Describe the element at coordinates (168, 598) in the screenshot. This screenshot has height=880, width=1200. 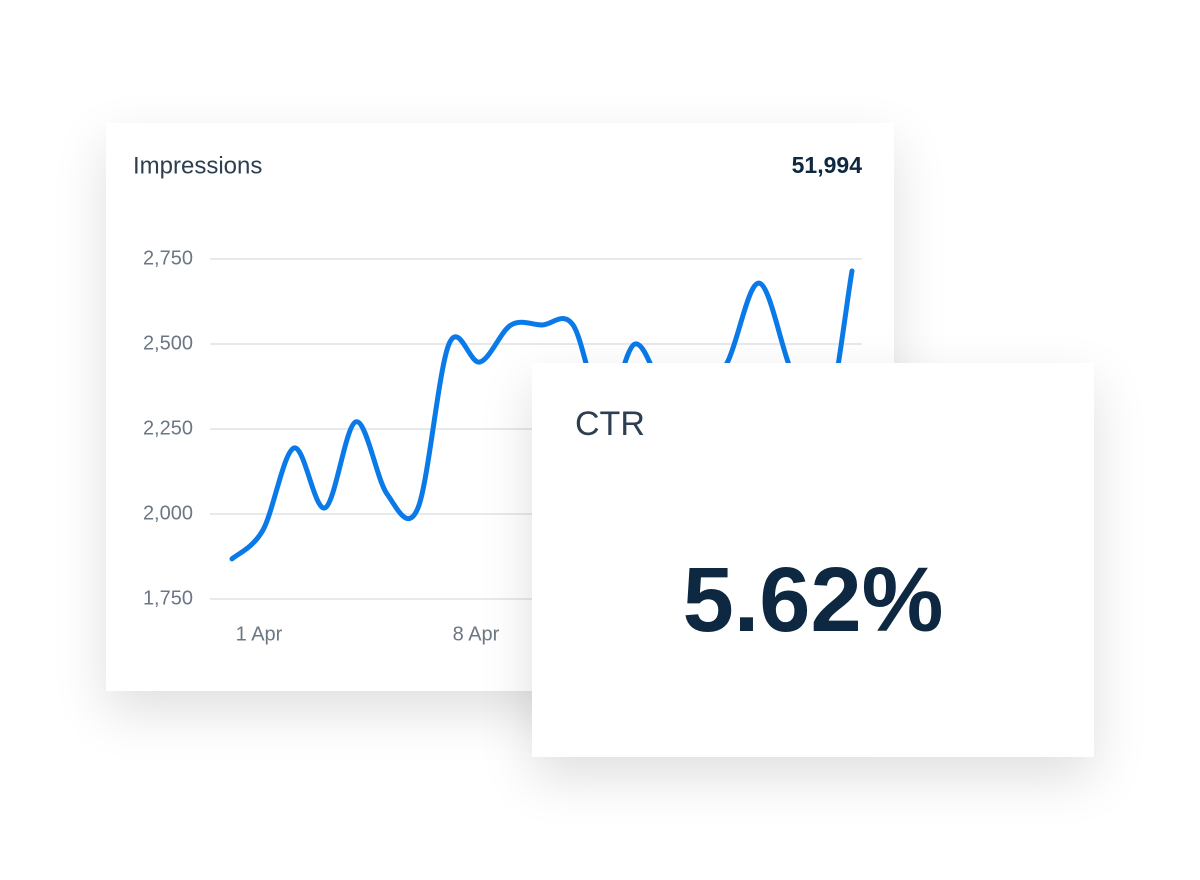
I see `y-tick-label: 1,750` at that location.